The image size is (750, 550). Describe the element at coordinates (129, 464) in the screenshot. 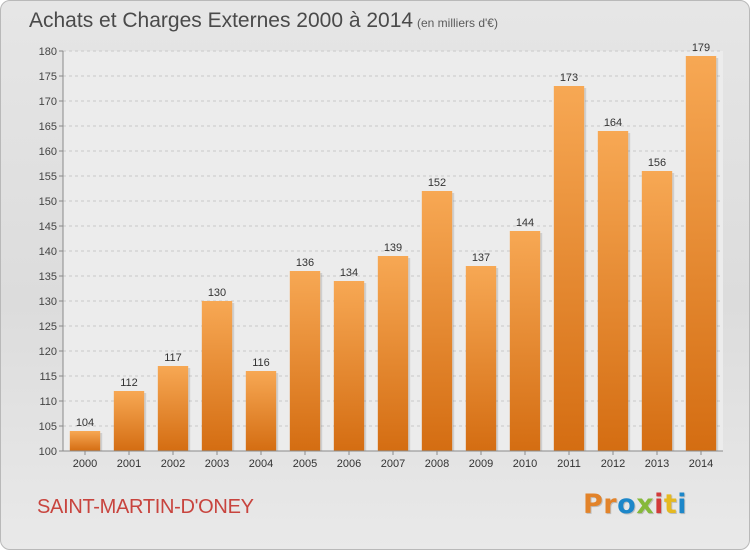

I see `x-tick-label-2001: 2001` at that location.